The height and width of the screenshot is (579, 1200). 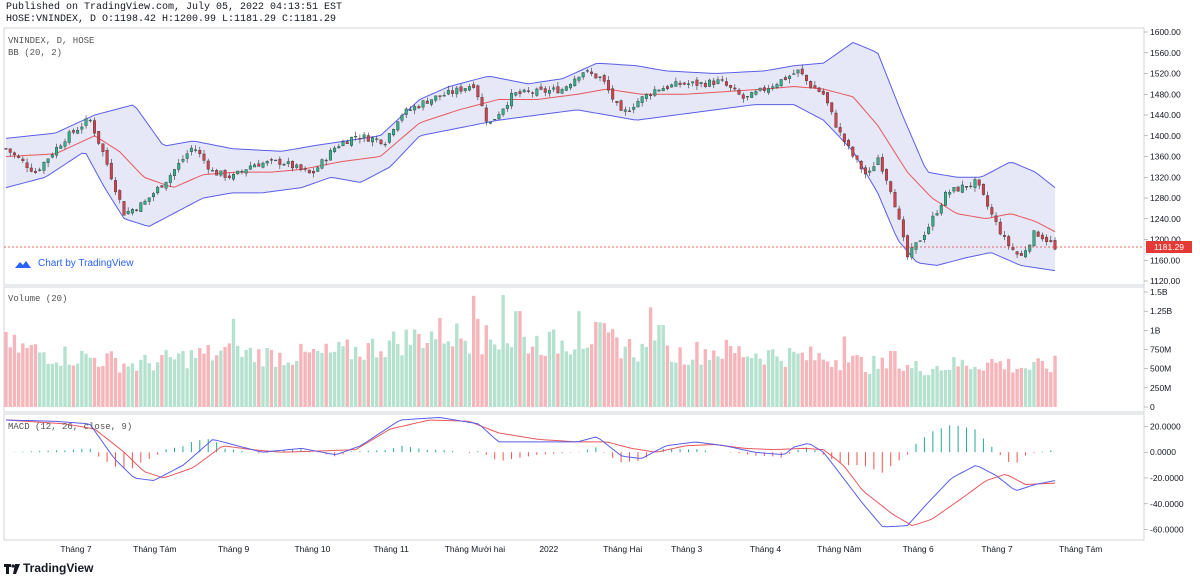 What do you see at coordinates (1160, 388) in the screenshot?
I see `y-tick-label: 250M` at bounding box center [1160, 388].